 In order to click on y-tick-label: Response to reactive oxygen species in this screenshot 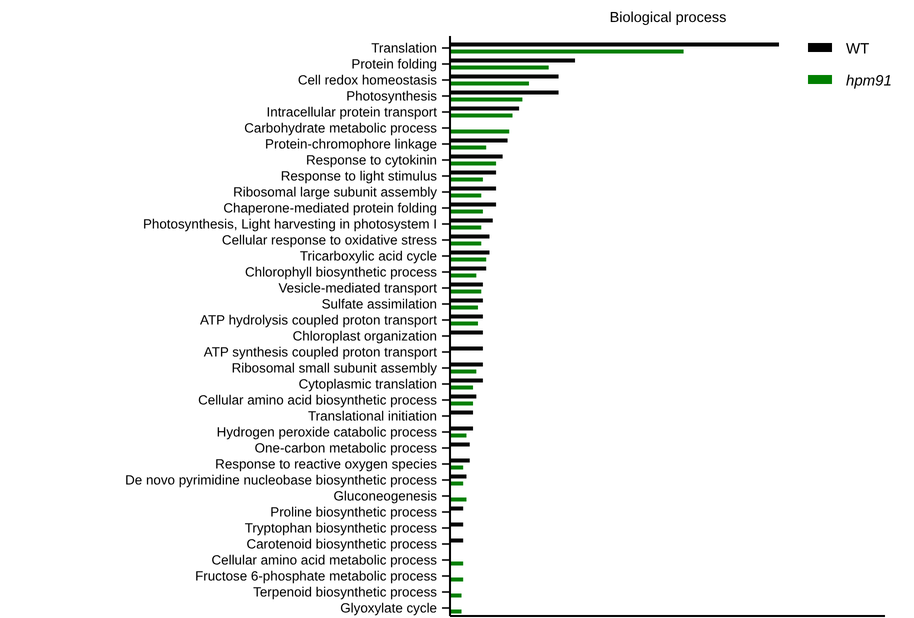, I will do `click(326, 464)`.